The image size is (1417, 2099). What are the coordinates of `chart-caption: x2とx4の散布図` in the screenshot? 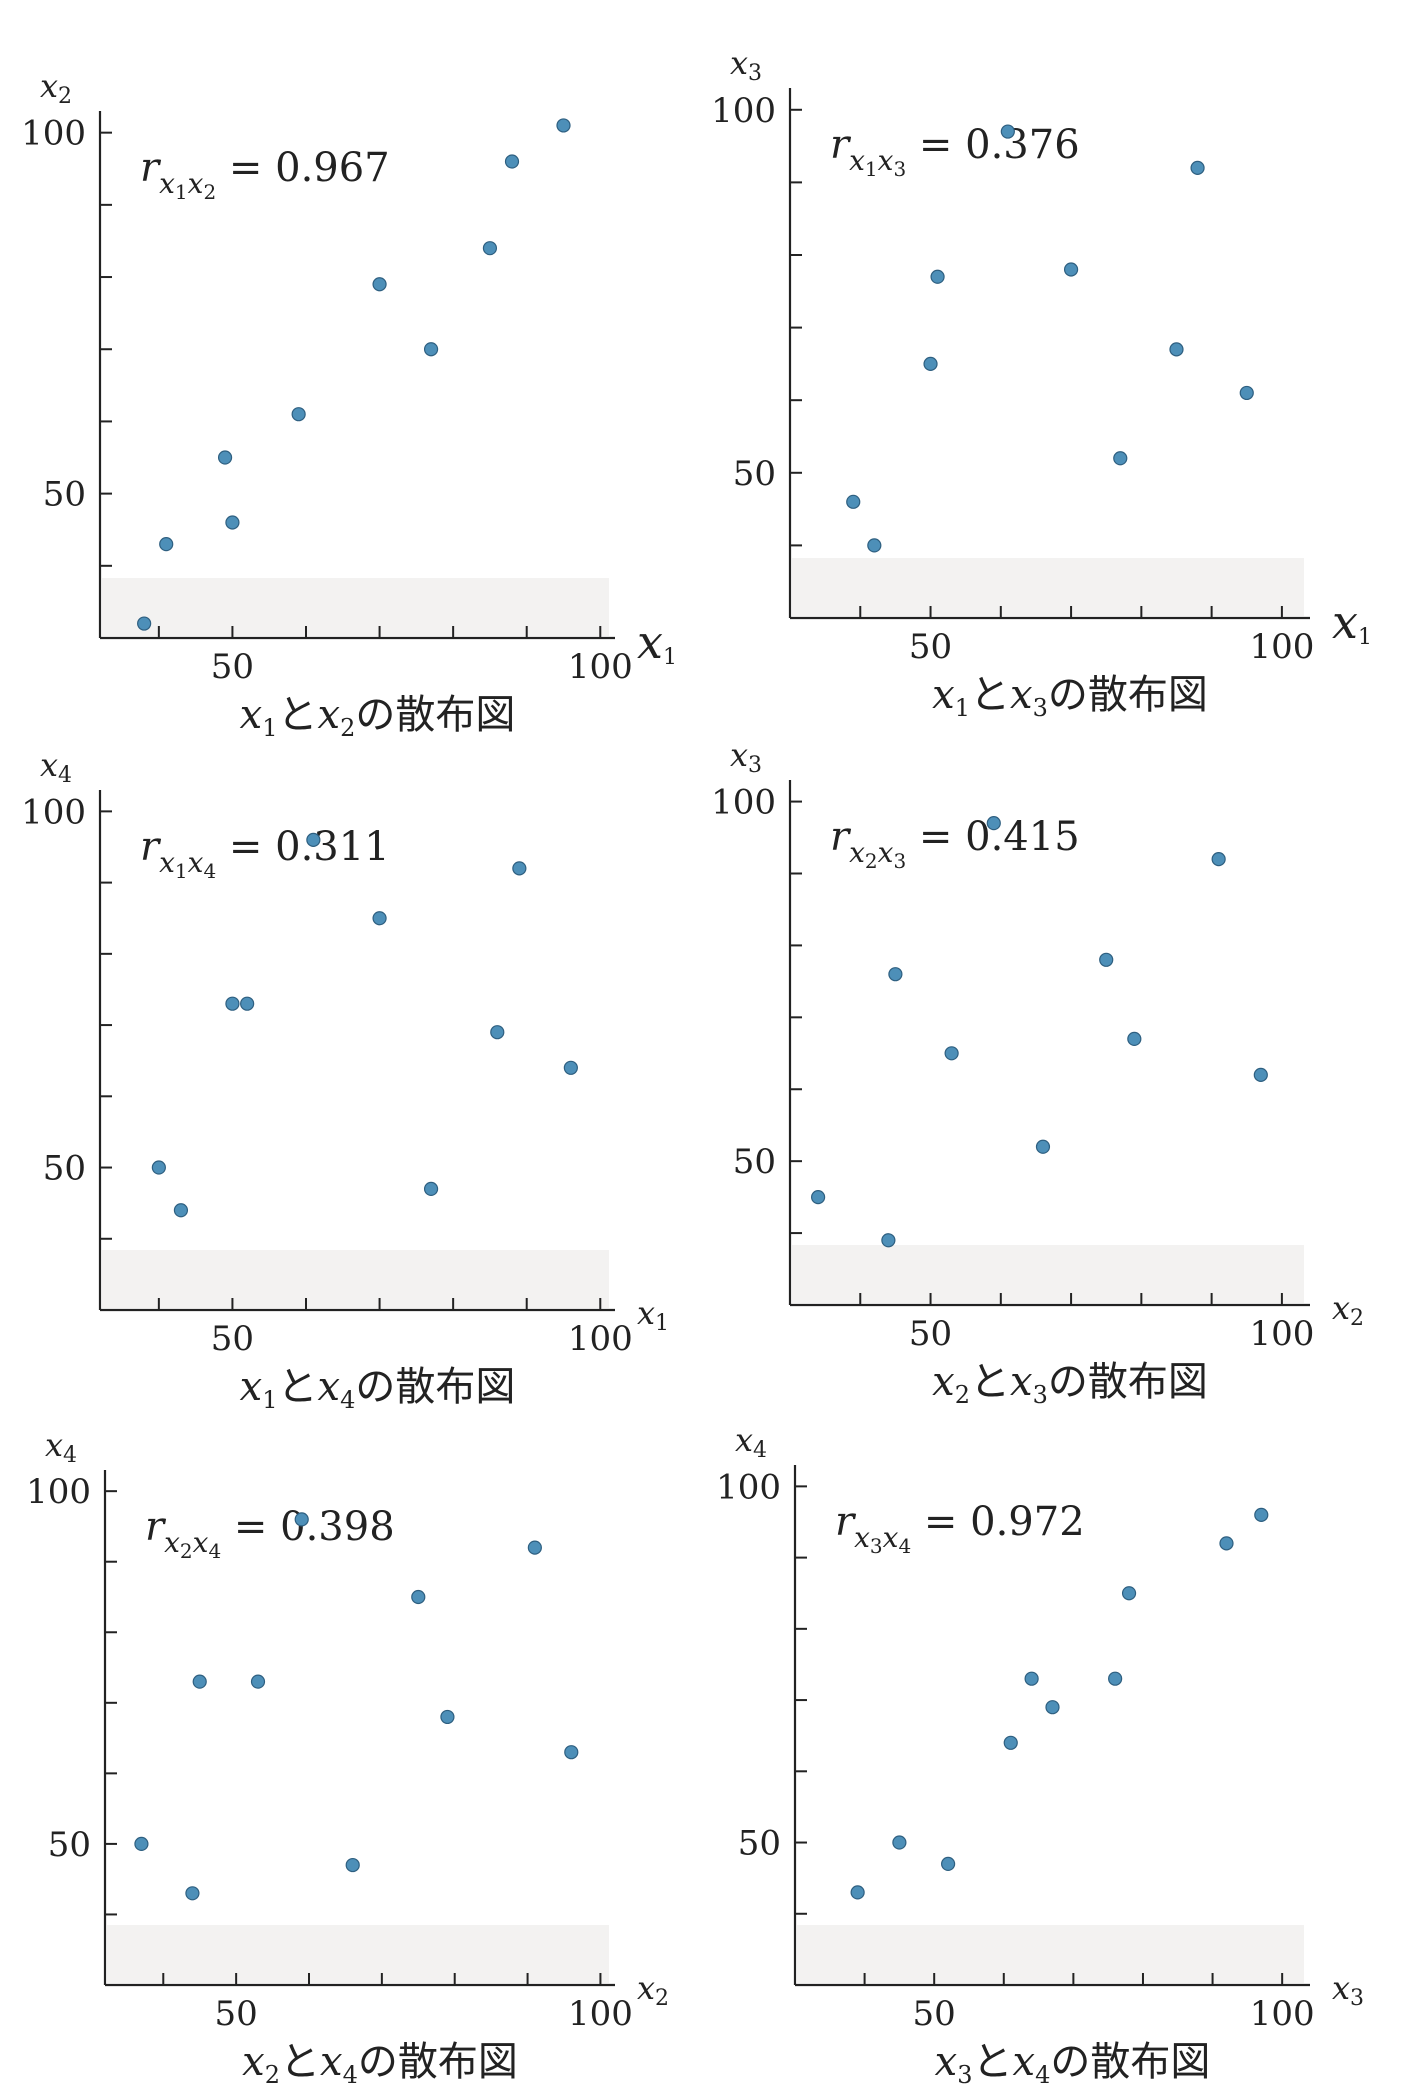 It's located at (380, 2064).